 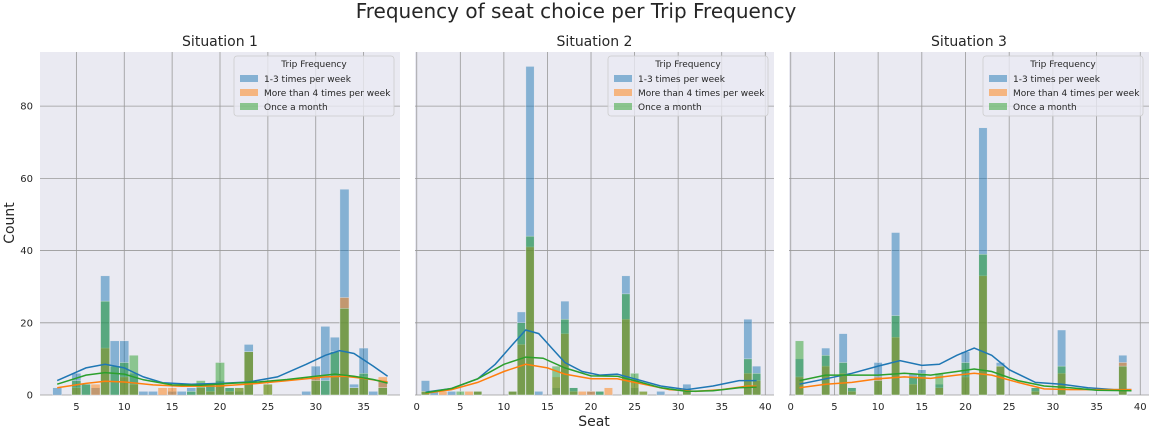 What do you see at coordinates (26, 179) in the screenshot?
I see `y-tick-label: 60` at bounding box center [26, 179].